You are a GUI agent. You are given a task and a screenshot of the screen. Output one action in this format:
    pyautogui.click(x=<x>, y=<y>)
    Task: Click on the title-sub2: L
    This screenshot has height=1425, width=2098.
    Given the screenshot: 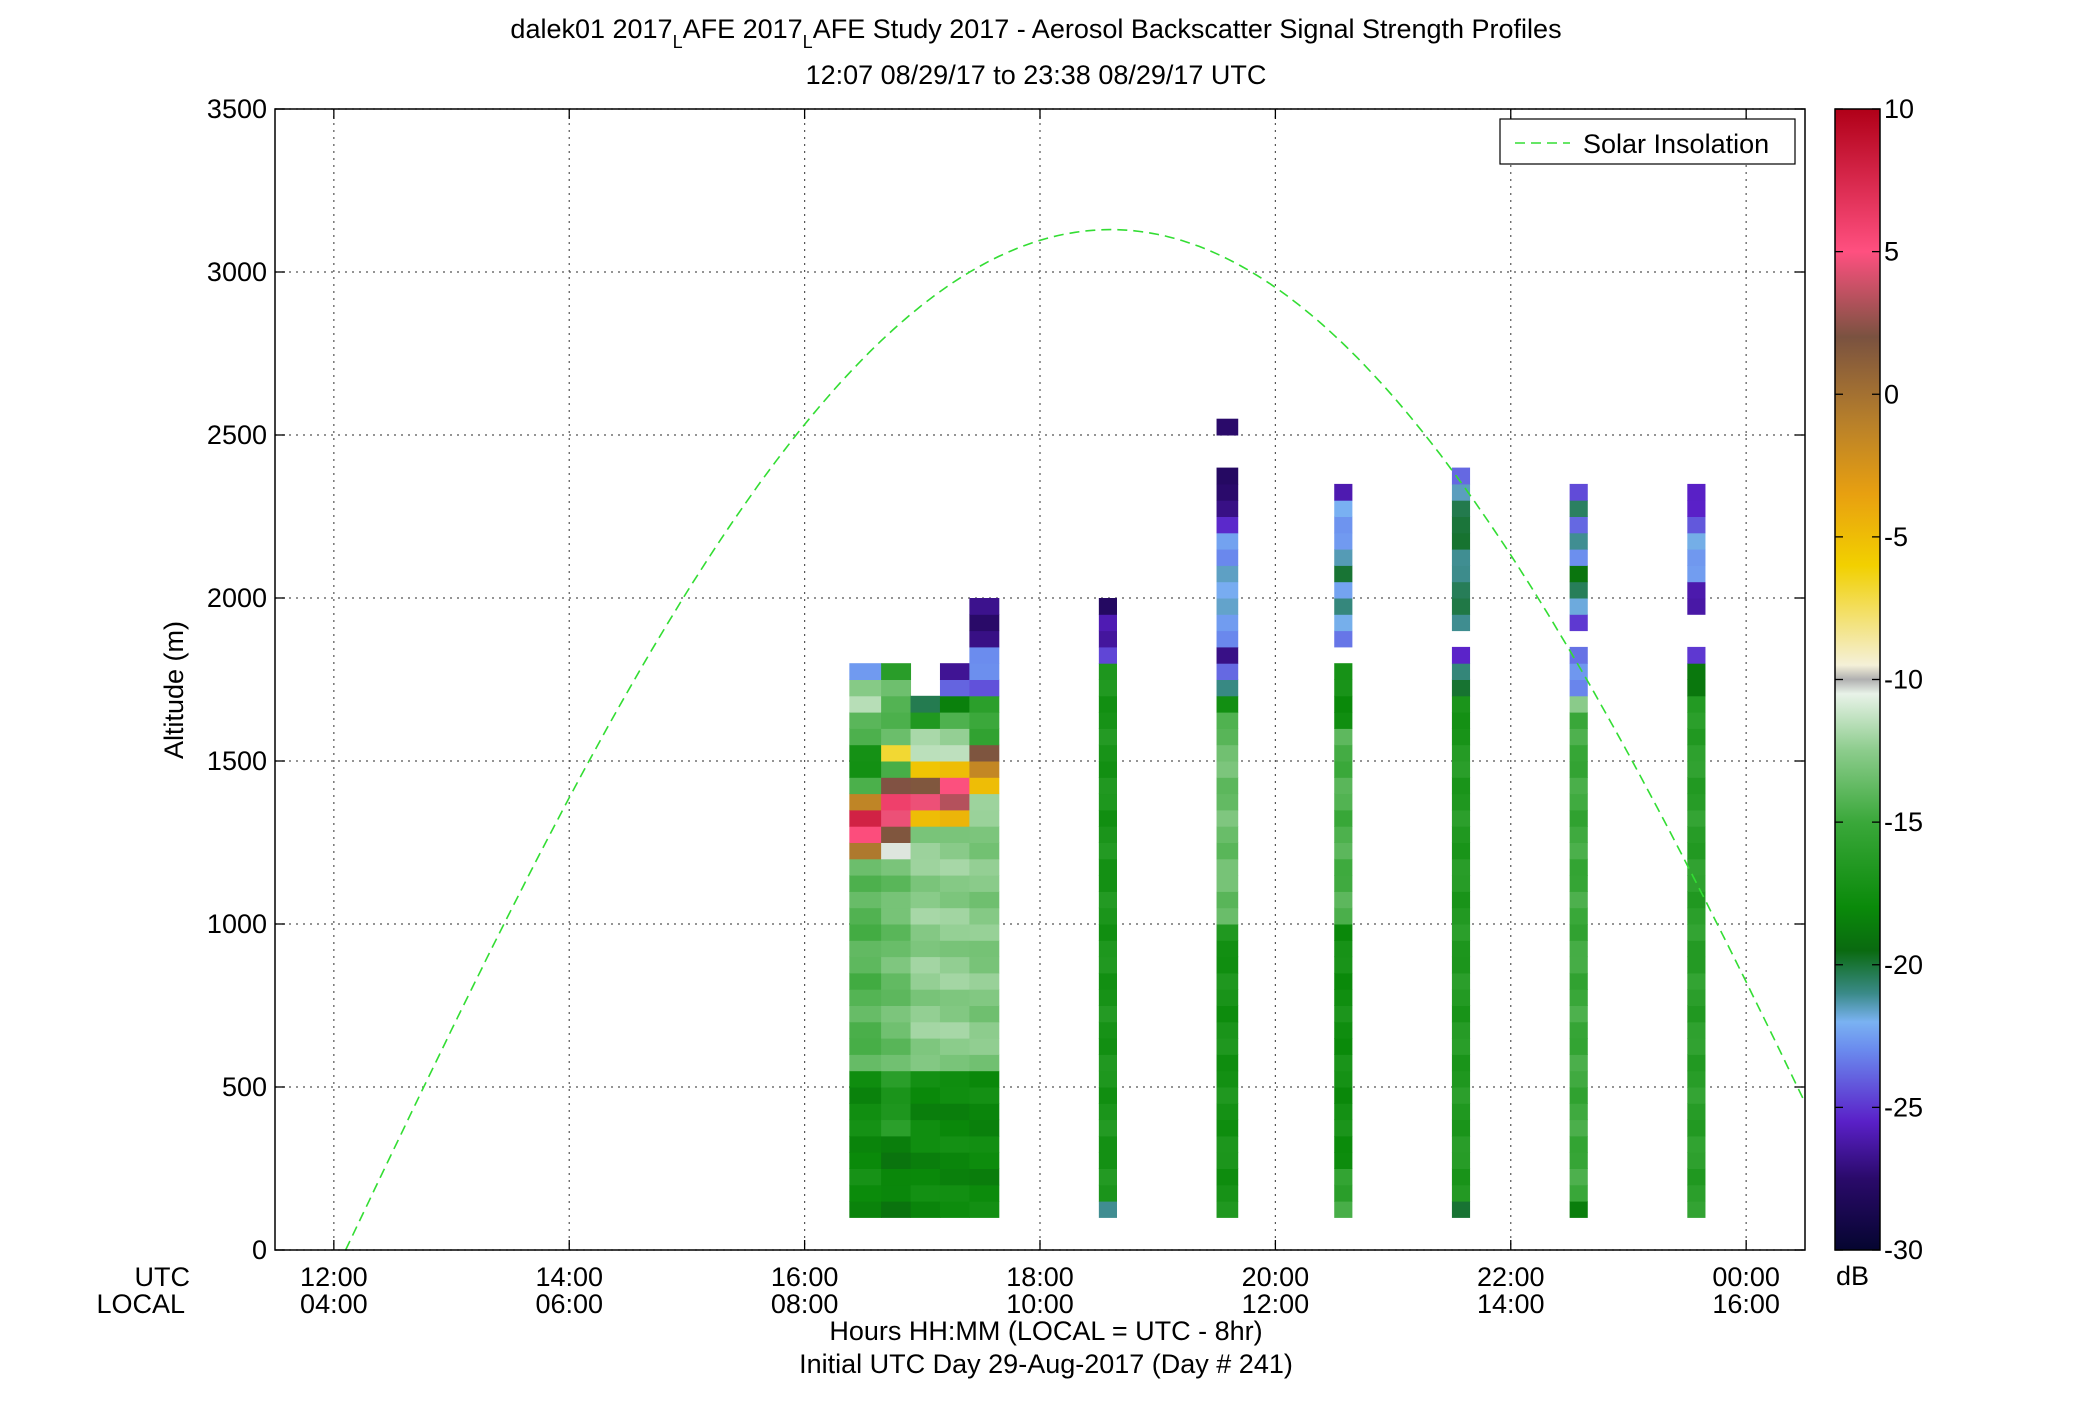 What is the action you would take?
    pyautogui.click(x=808, y=42)
    